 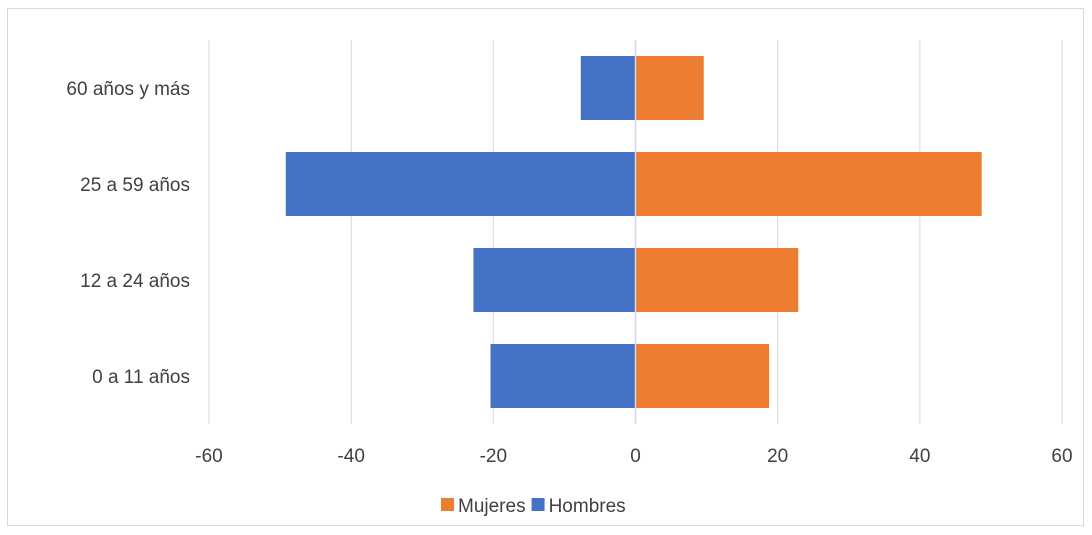 What do you see at coordinates (493, 456) in the screenshot?
I see `x-tick-label: -20` at bounding box center [493, 456].